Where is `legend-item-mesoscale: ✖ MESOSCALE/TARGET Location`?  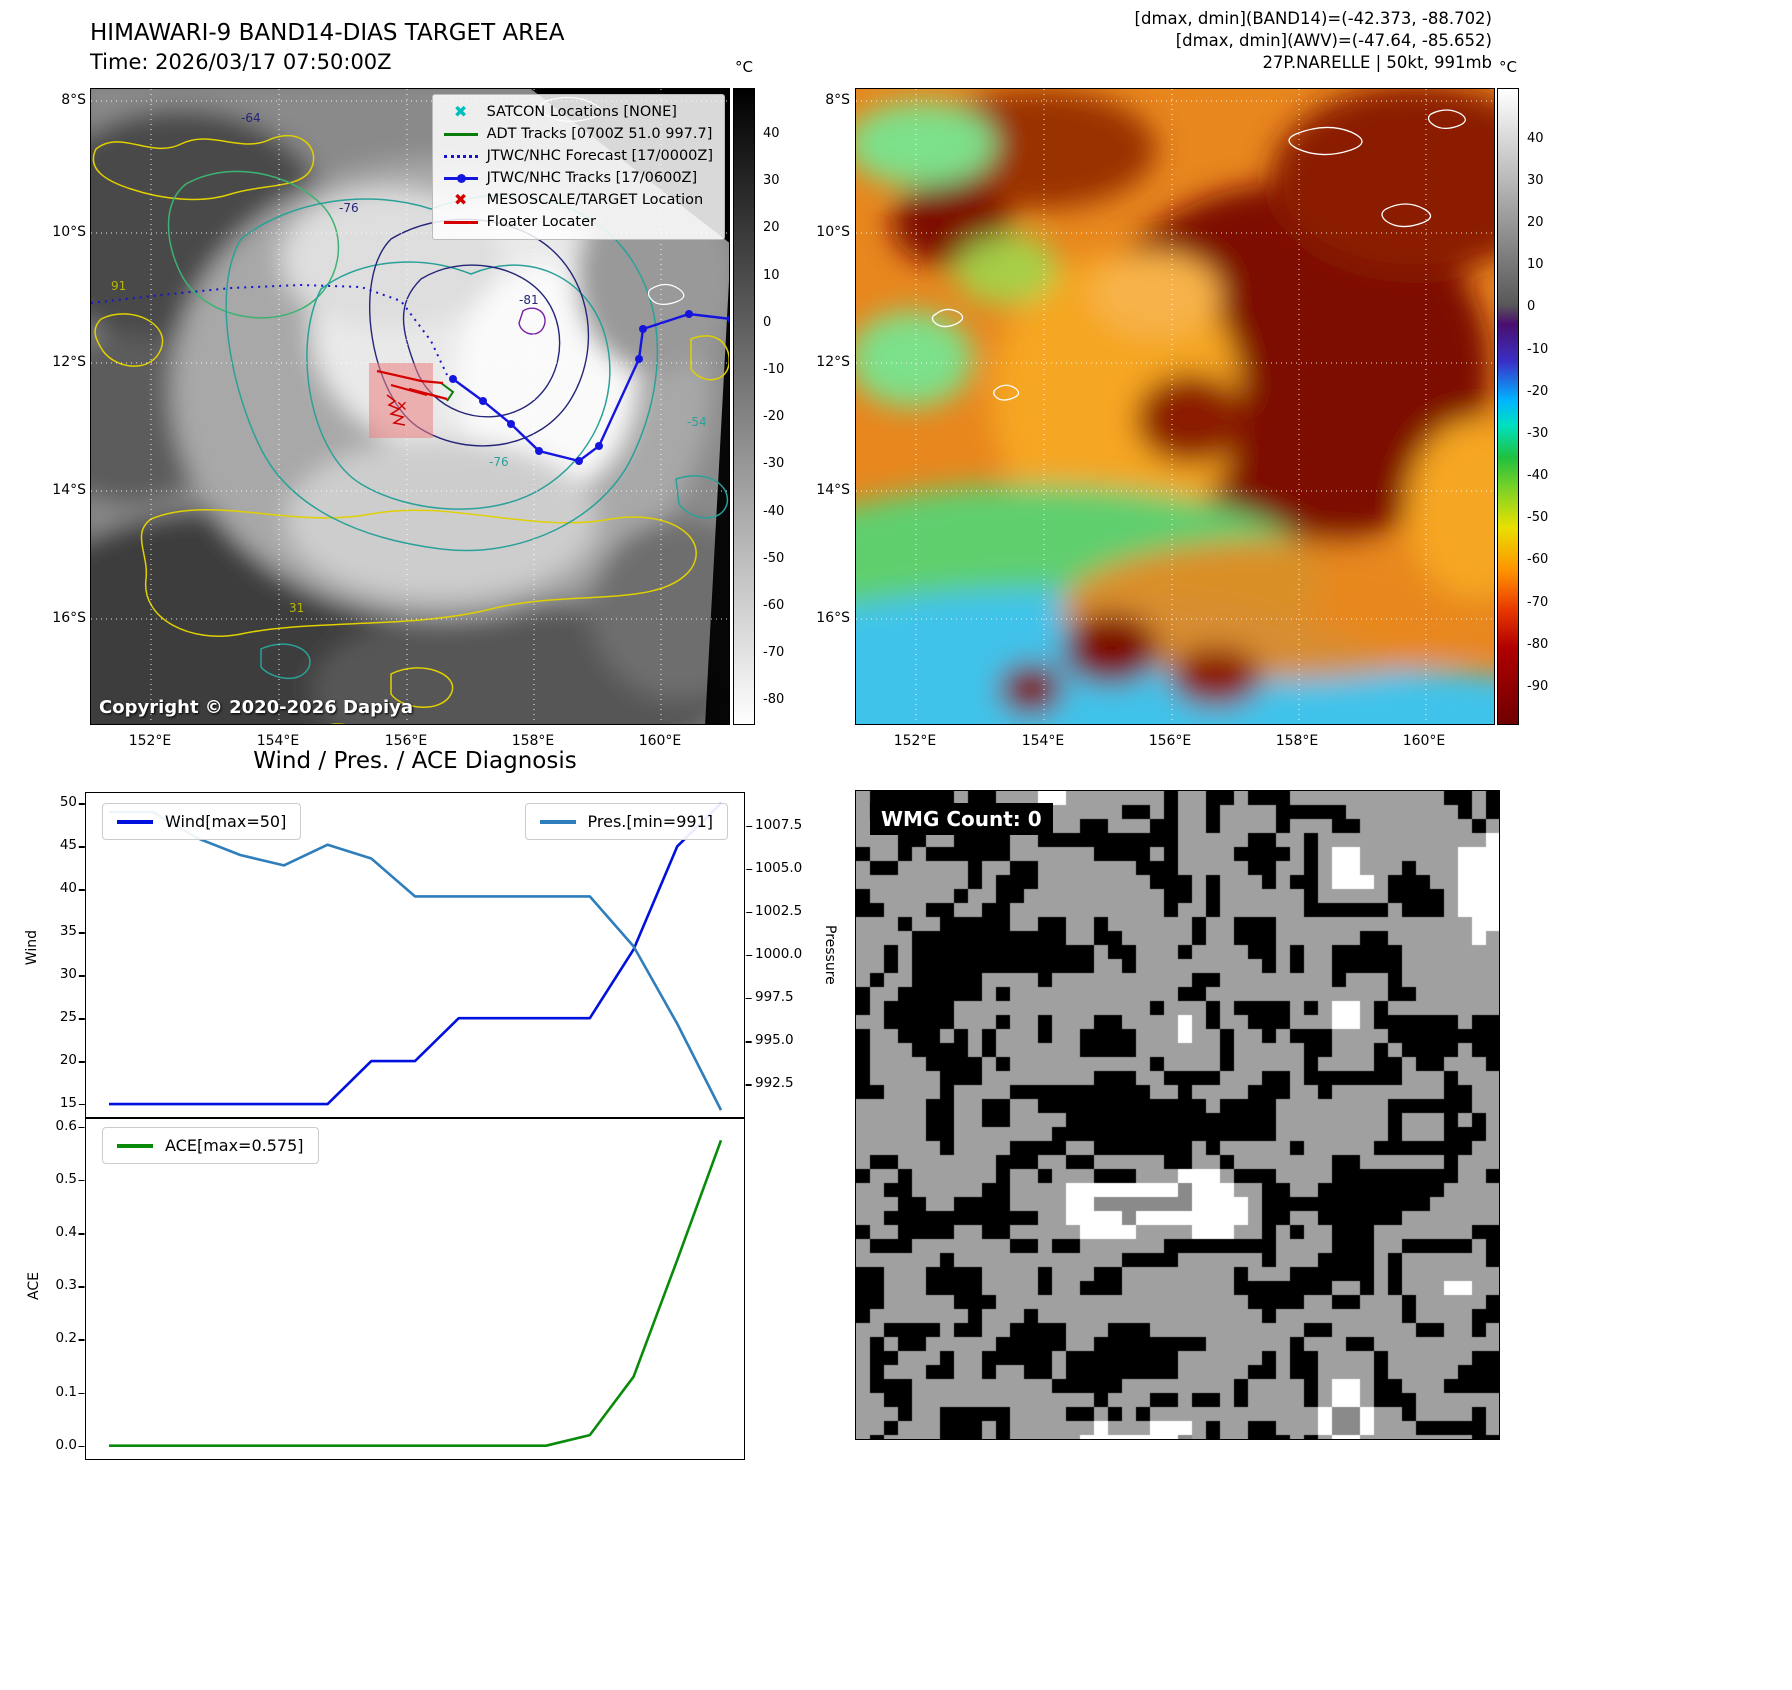
legend-item-mesoscale: ✖ MESOSCALE/TARGET Location is located at coordinates (578, 199).